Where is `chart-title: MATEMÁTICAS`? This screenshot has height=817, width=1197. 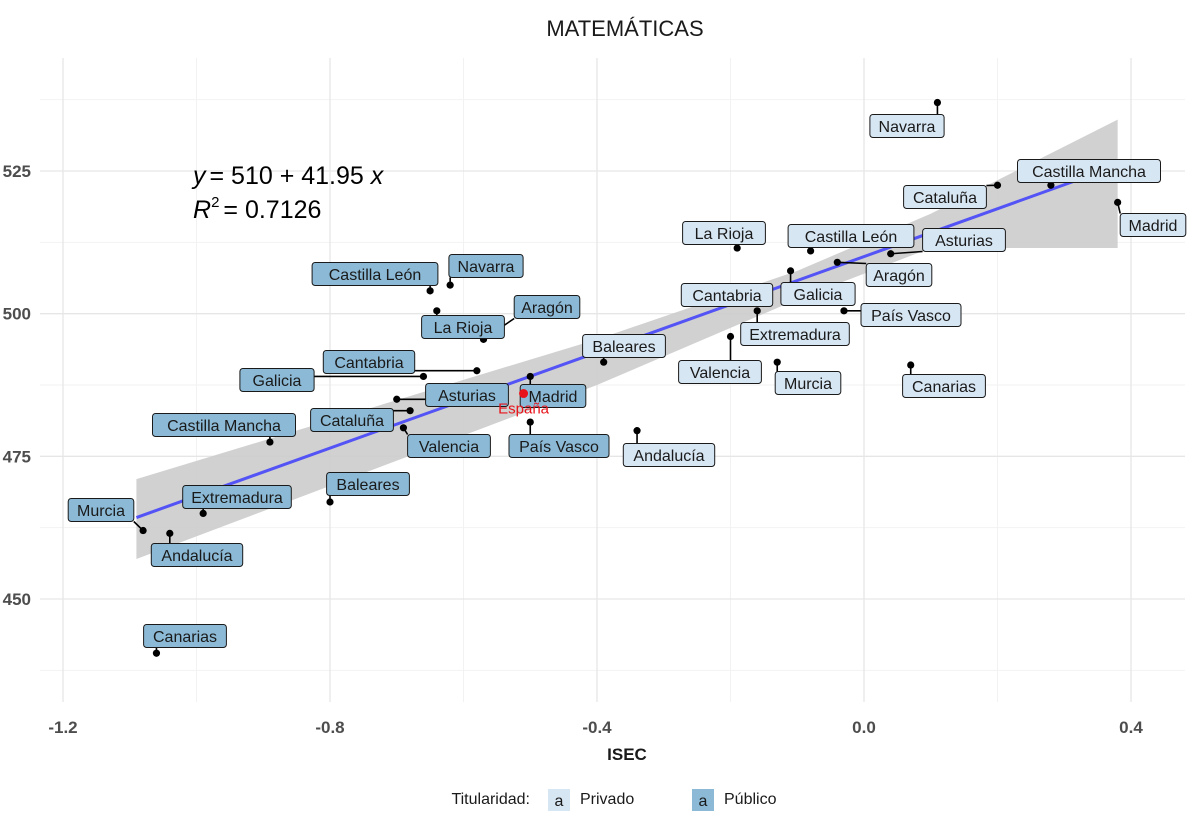 chart-title: MATEMÁTICAS is located at coordinates (624, 28).